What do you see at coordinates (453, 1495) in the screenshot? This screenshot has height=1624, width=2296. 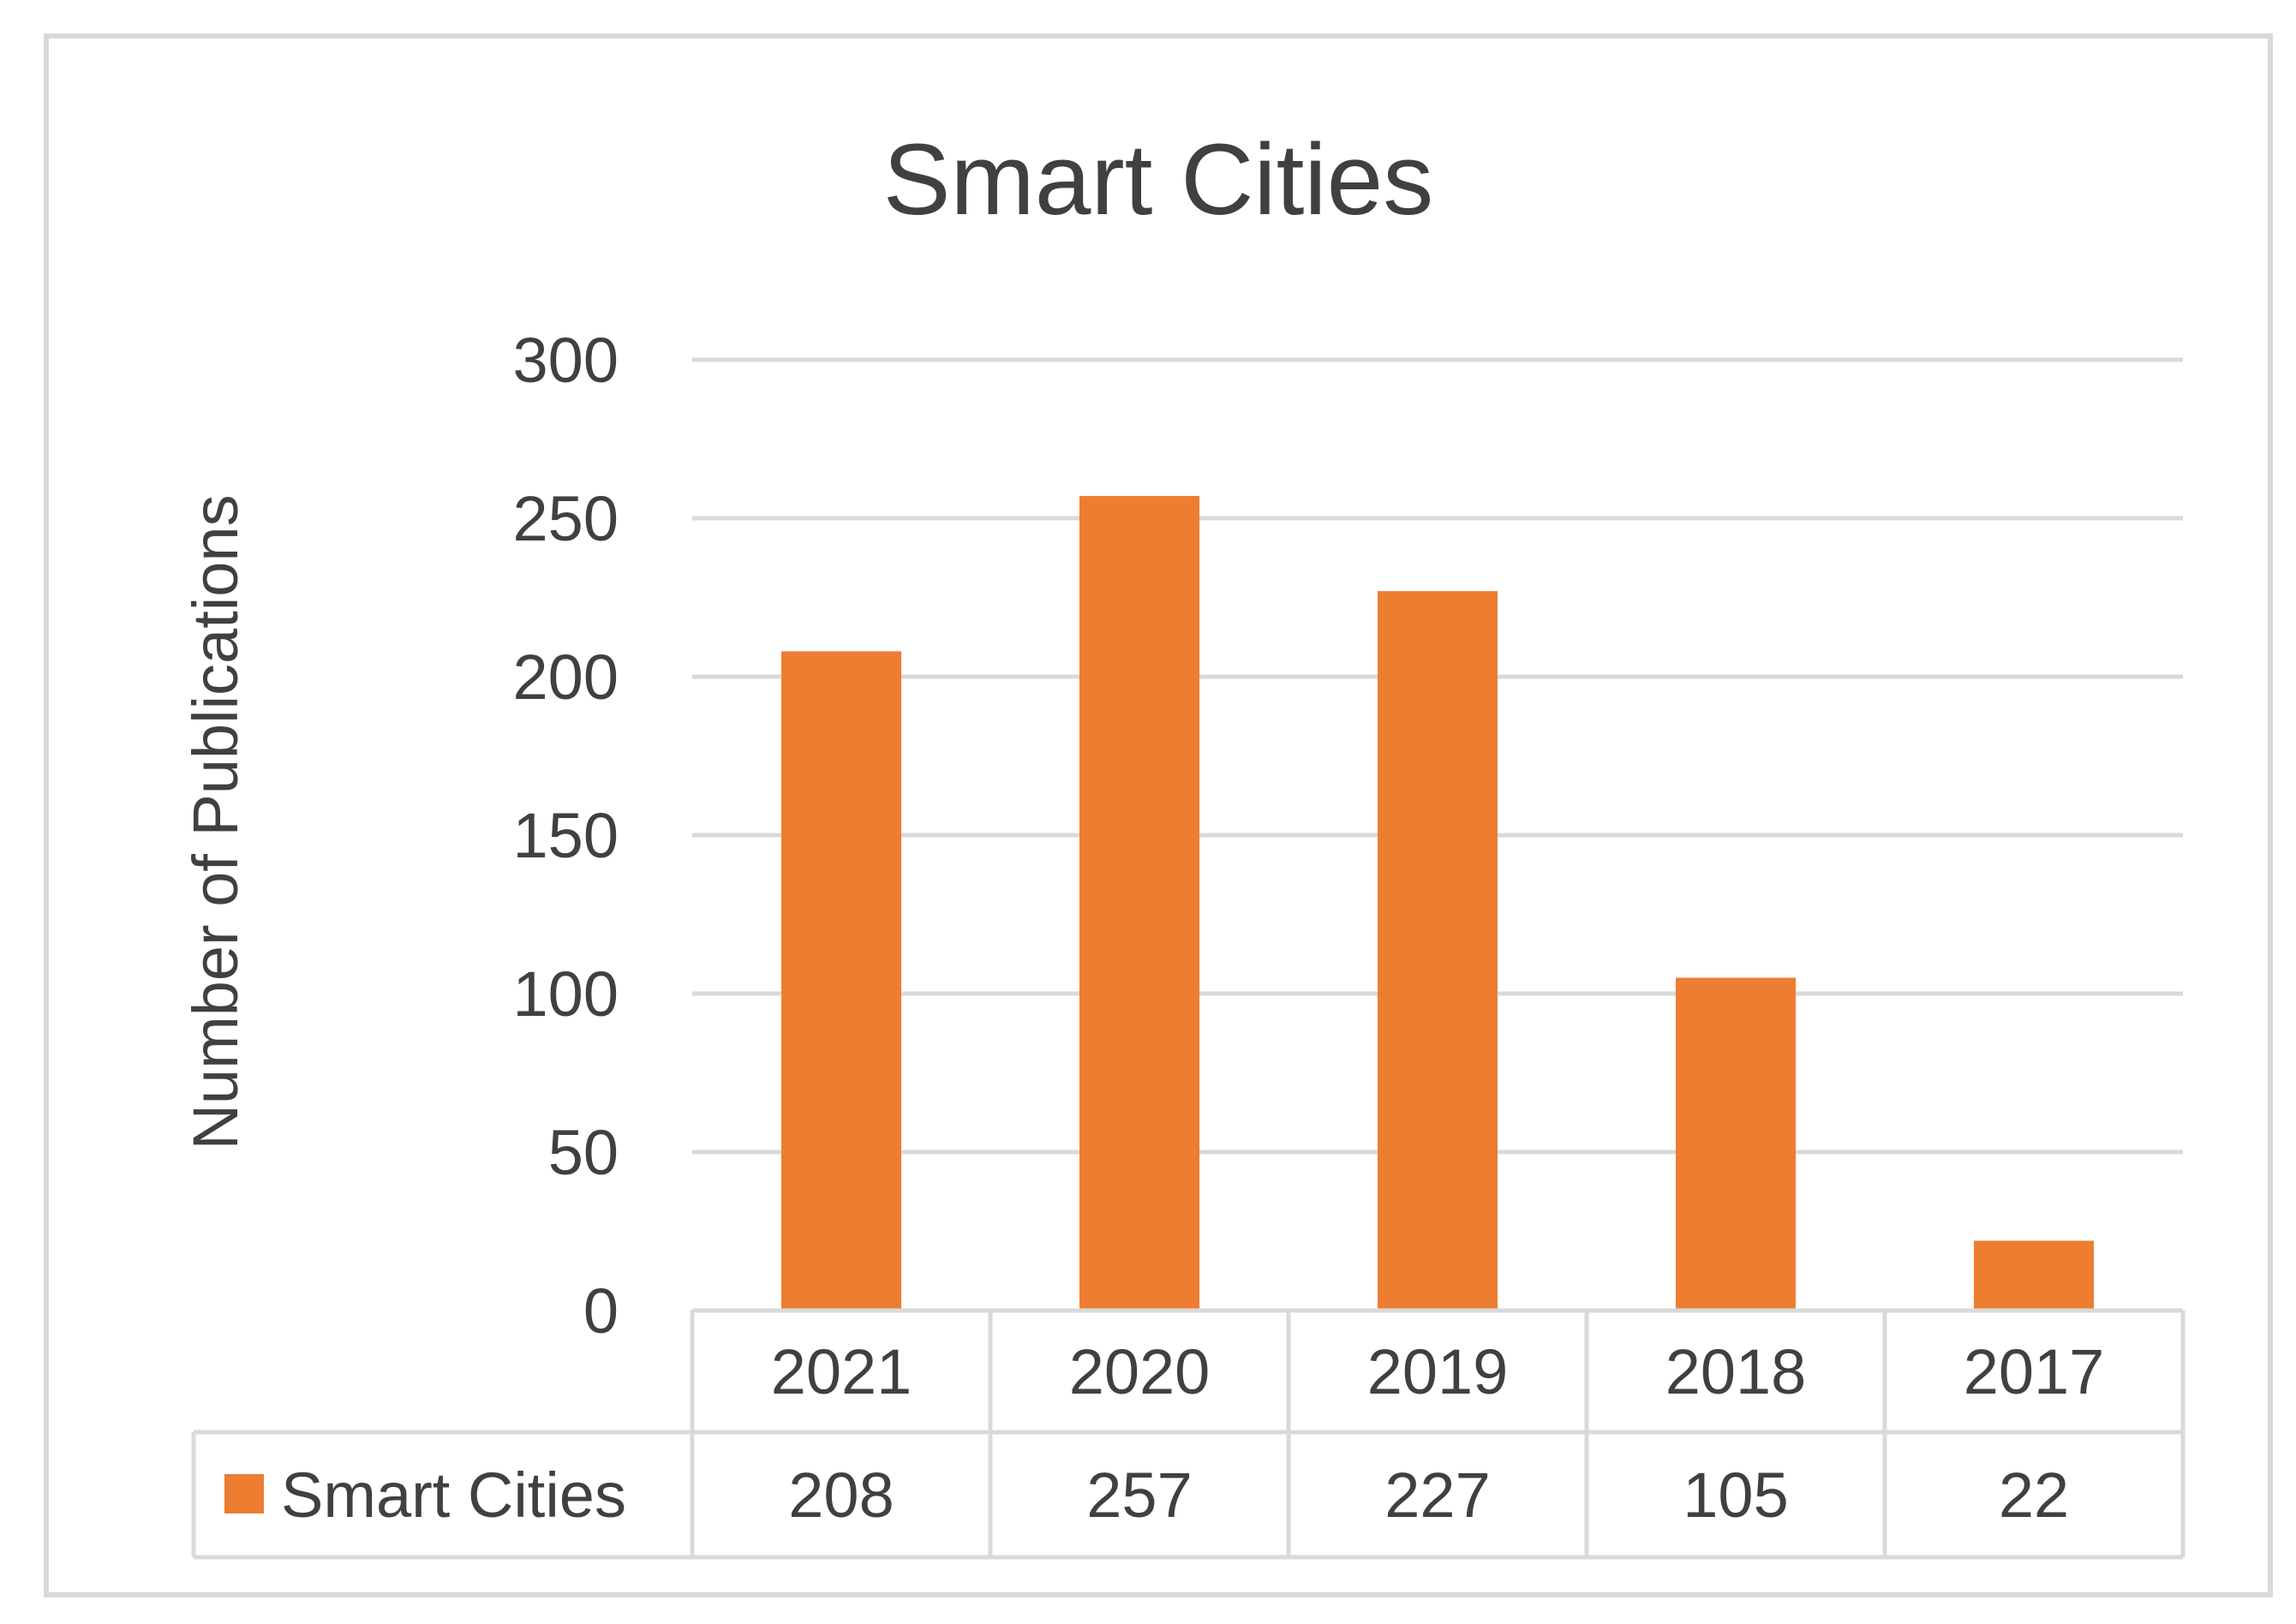 I see `legend-label: Smart Cities` at bounding box center [453, 1495].